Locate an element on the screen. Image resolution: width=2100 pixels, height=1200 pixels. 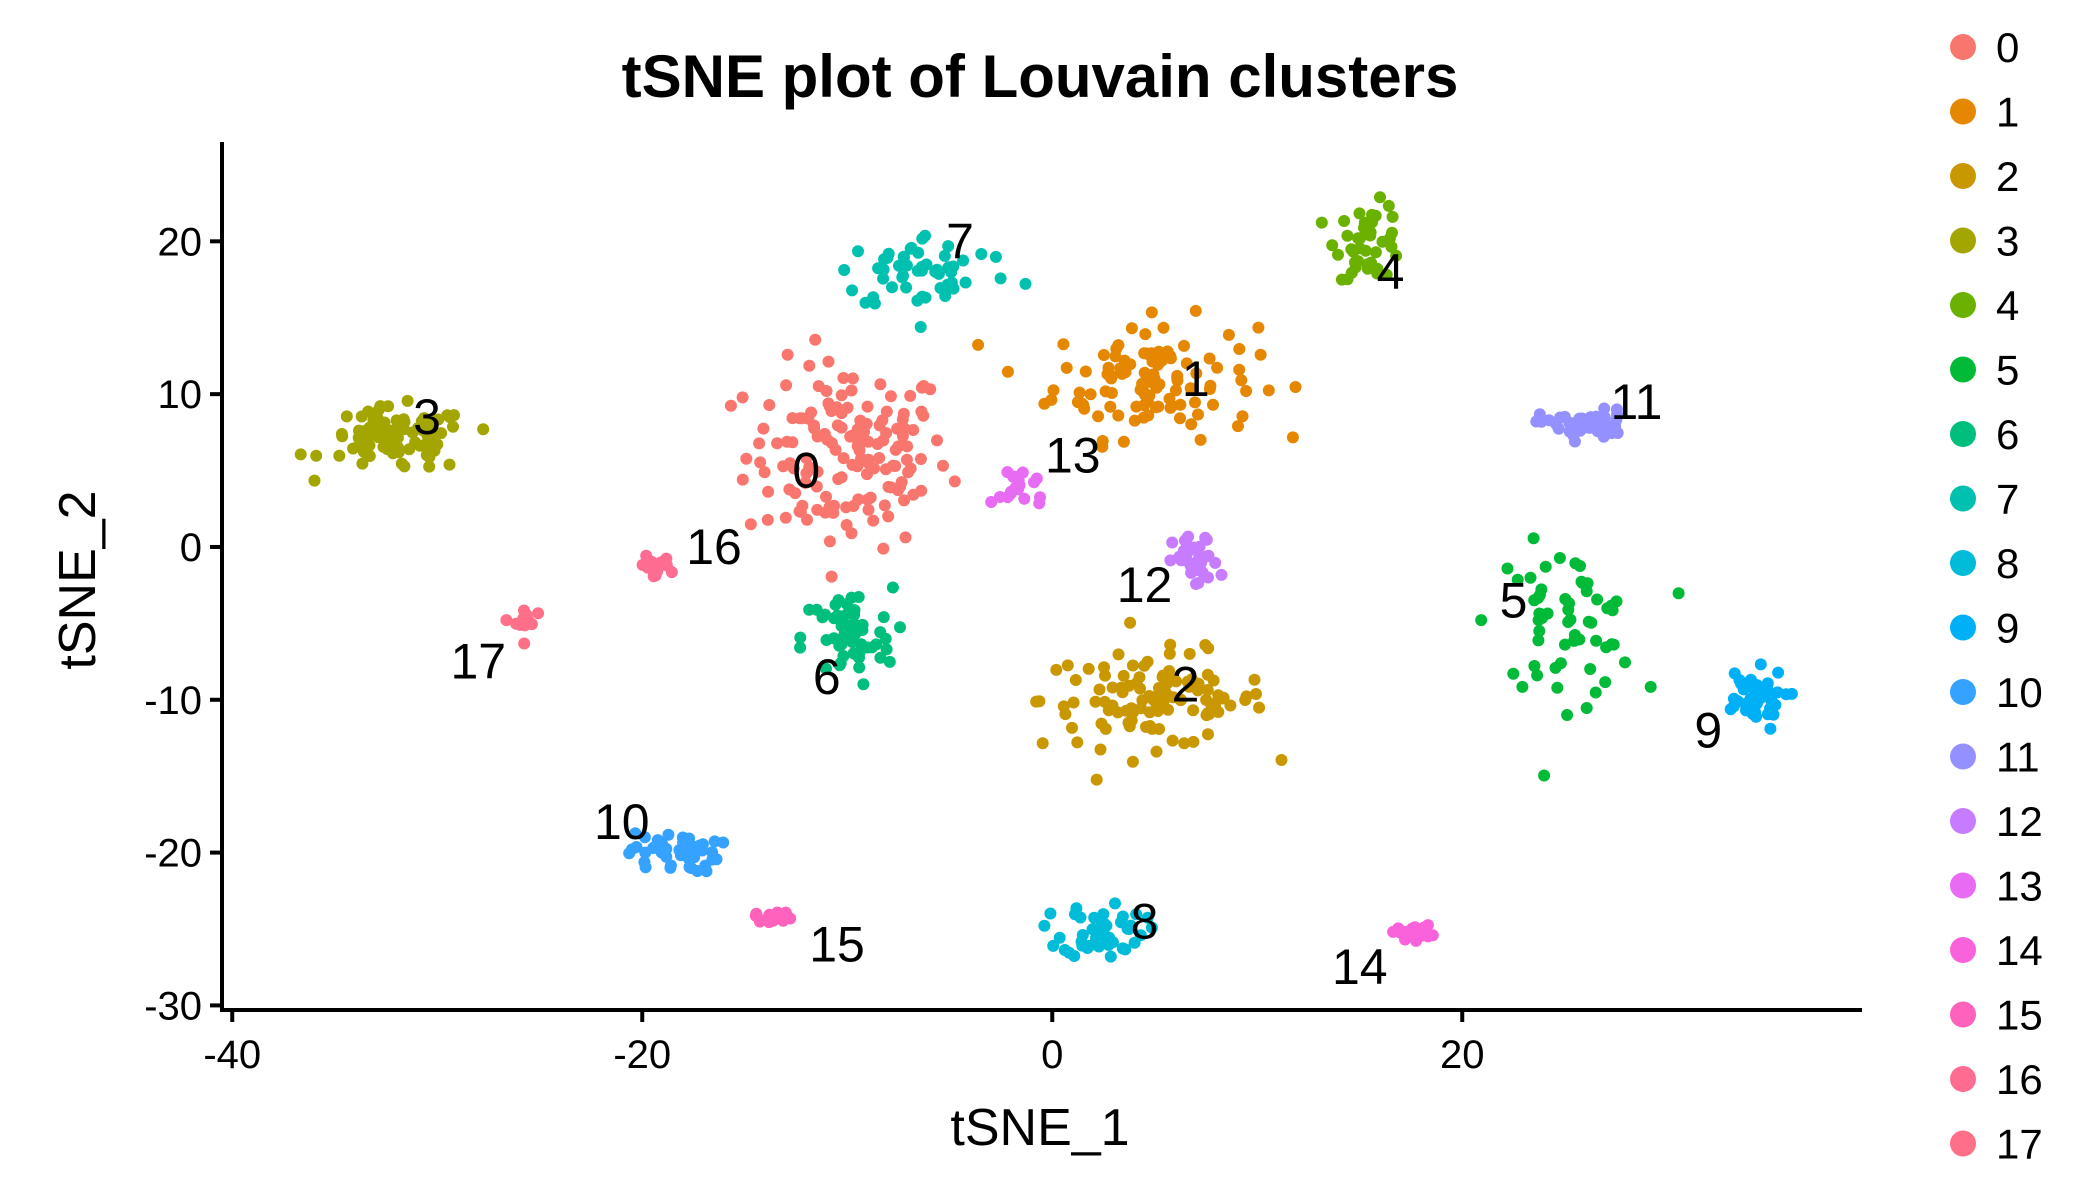
x-axis-title: tSNE_1 is located at coordinates (1039, 1128).